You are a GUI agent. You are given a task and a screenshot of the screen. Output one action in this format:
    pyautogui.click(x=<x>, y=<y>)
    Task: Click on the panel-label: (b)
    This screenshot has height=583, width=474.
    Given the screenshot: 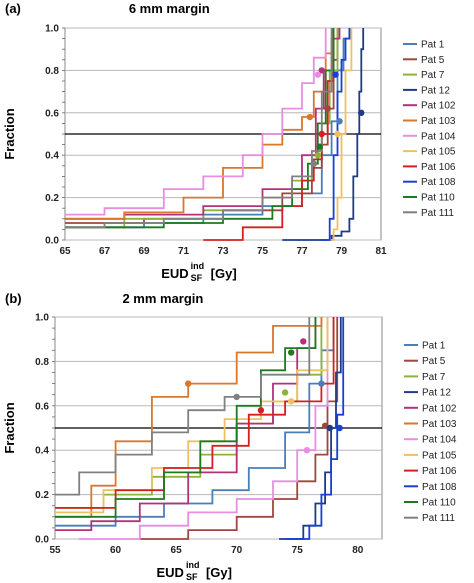 What is the action you would take?
    pyautogui.click(x=13, y=298)
    